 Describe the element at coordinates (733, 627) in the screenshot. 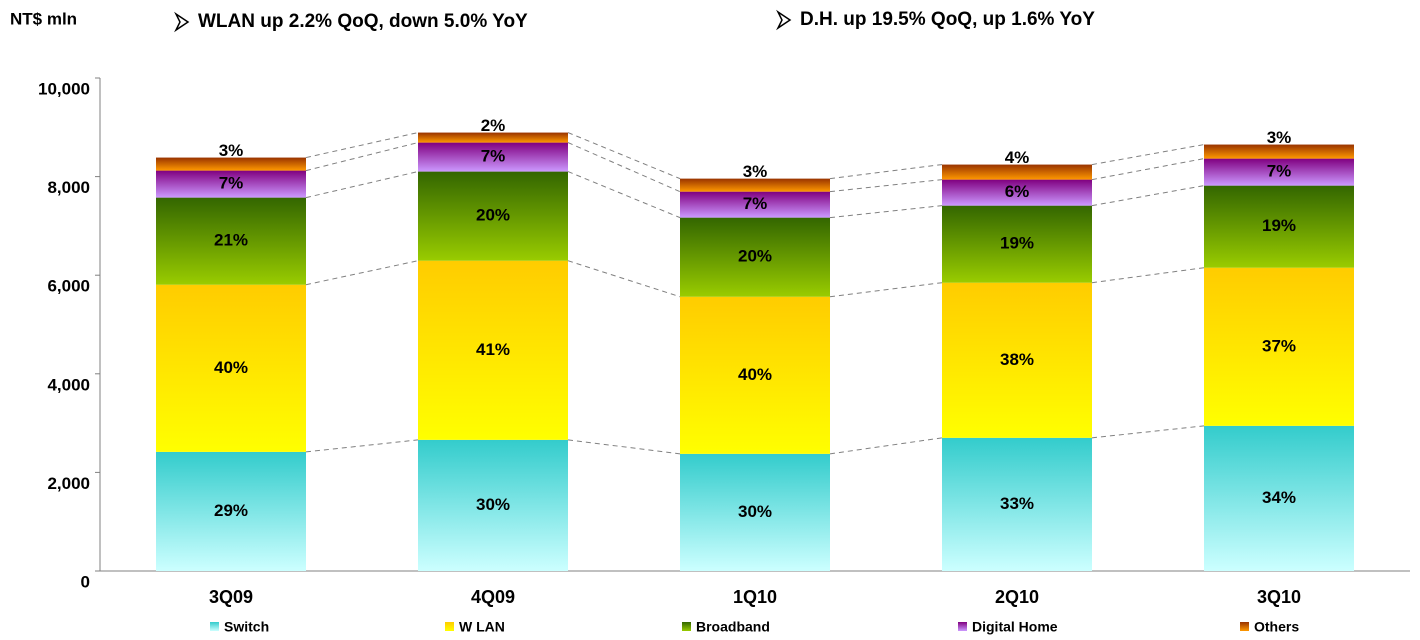

I see `legend-label: Broadband` at that location.